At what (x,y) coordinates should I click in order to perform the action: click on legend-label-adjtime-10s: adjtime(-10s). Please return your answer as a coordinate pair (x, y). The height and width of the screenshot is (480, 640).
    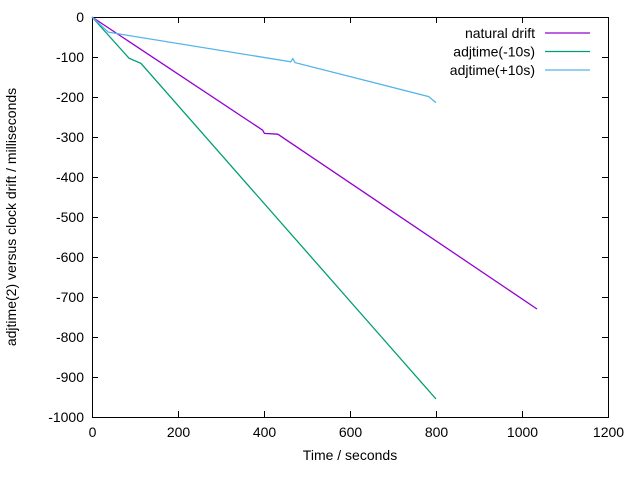
    Looking at the image, I should click on (494, 52).